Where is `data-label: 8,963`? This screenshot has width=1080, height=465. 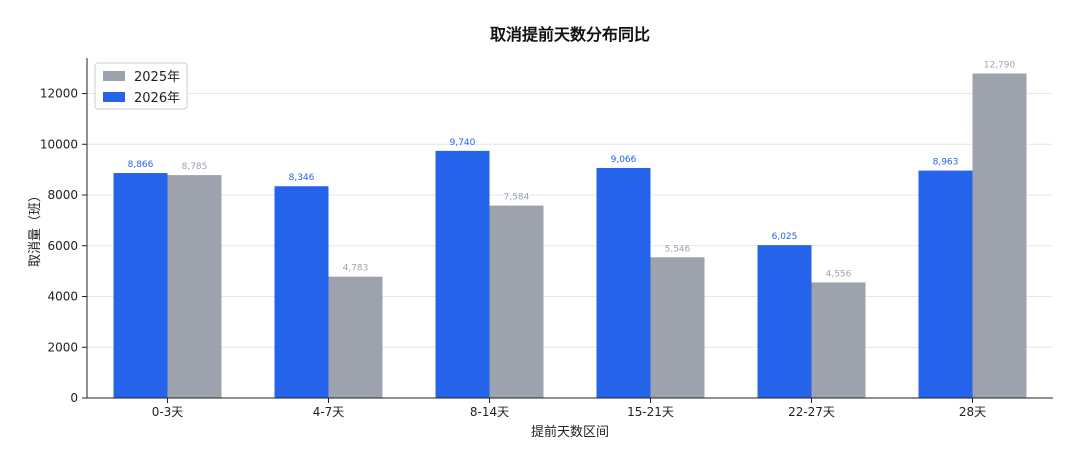 data-label: 8,963 is located at coordinates (946, 163).